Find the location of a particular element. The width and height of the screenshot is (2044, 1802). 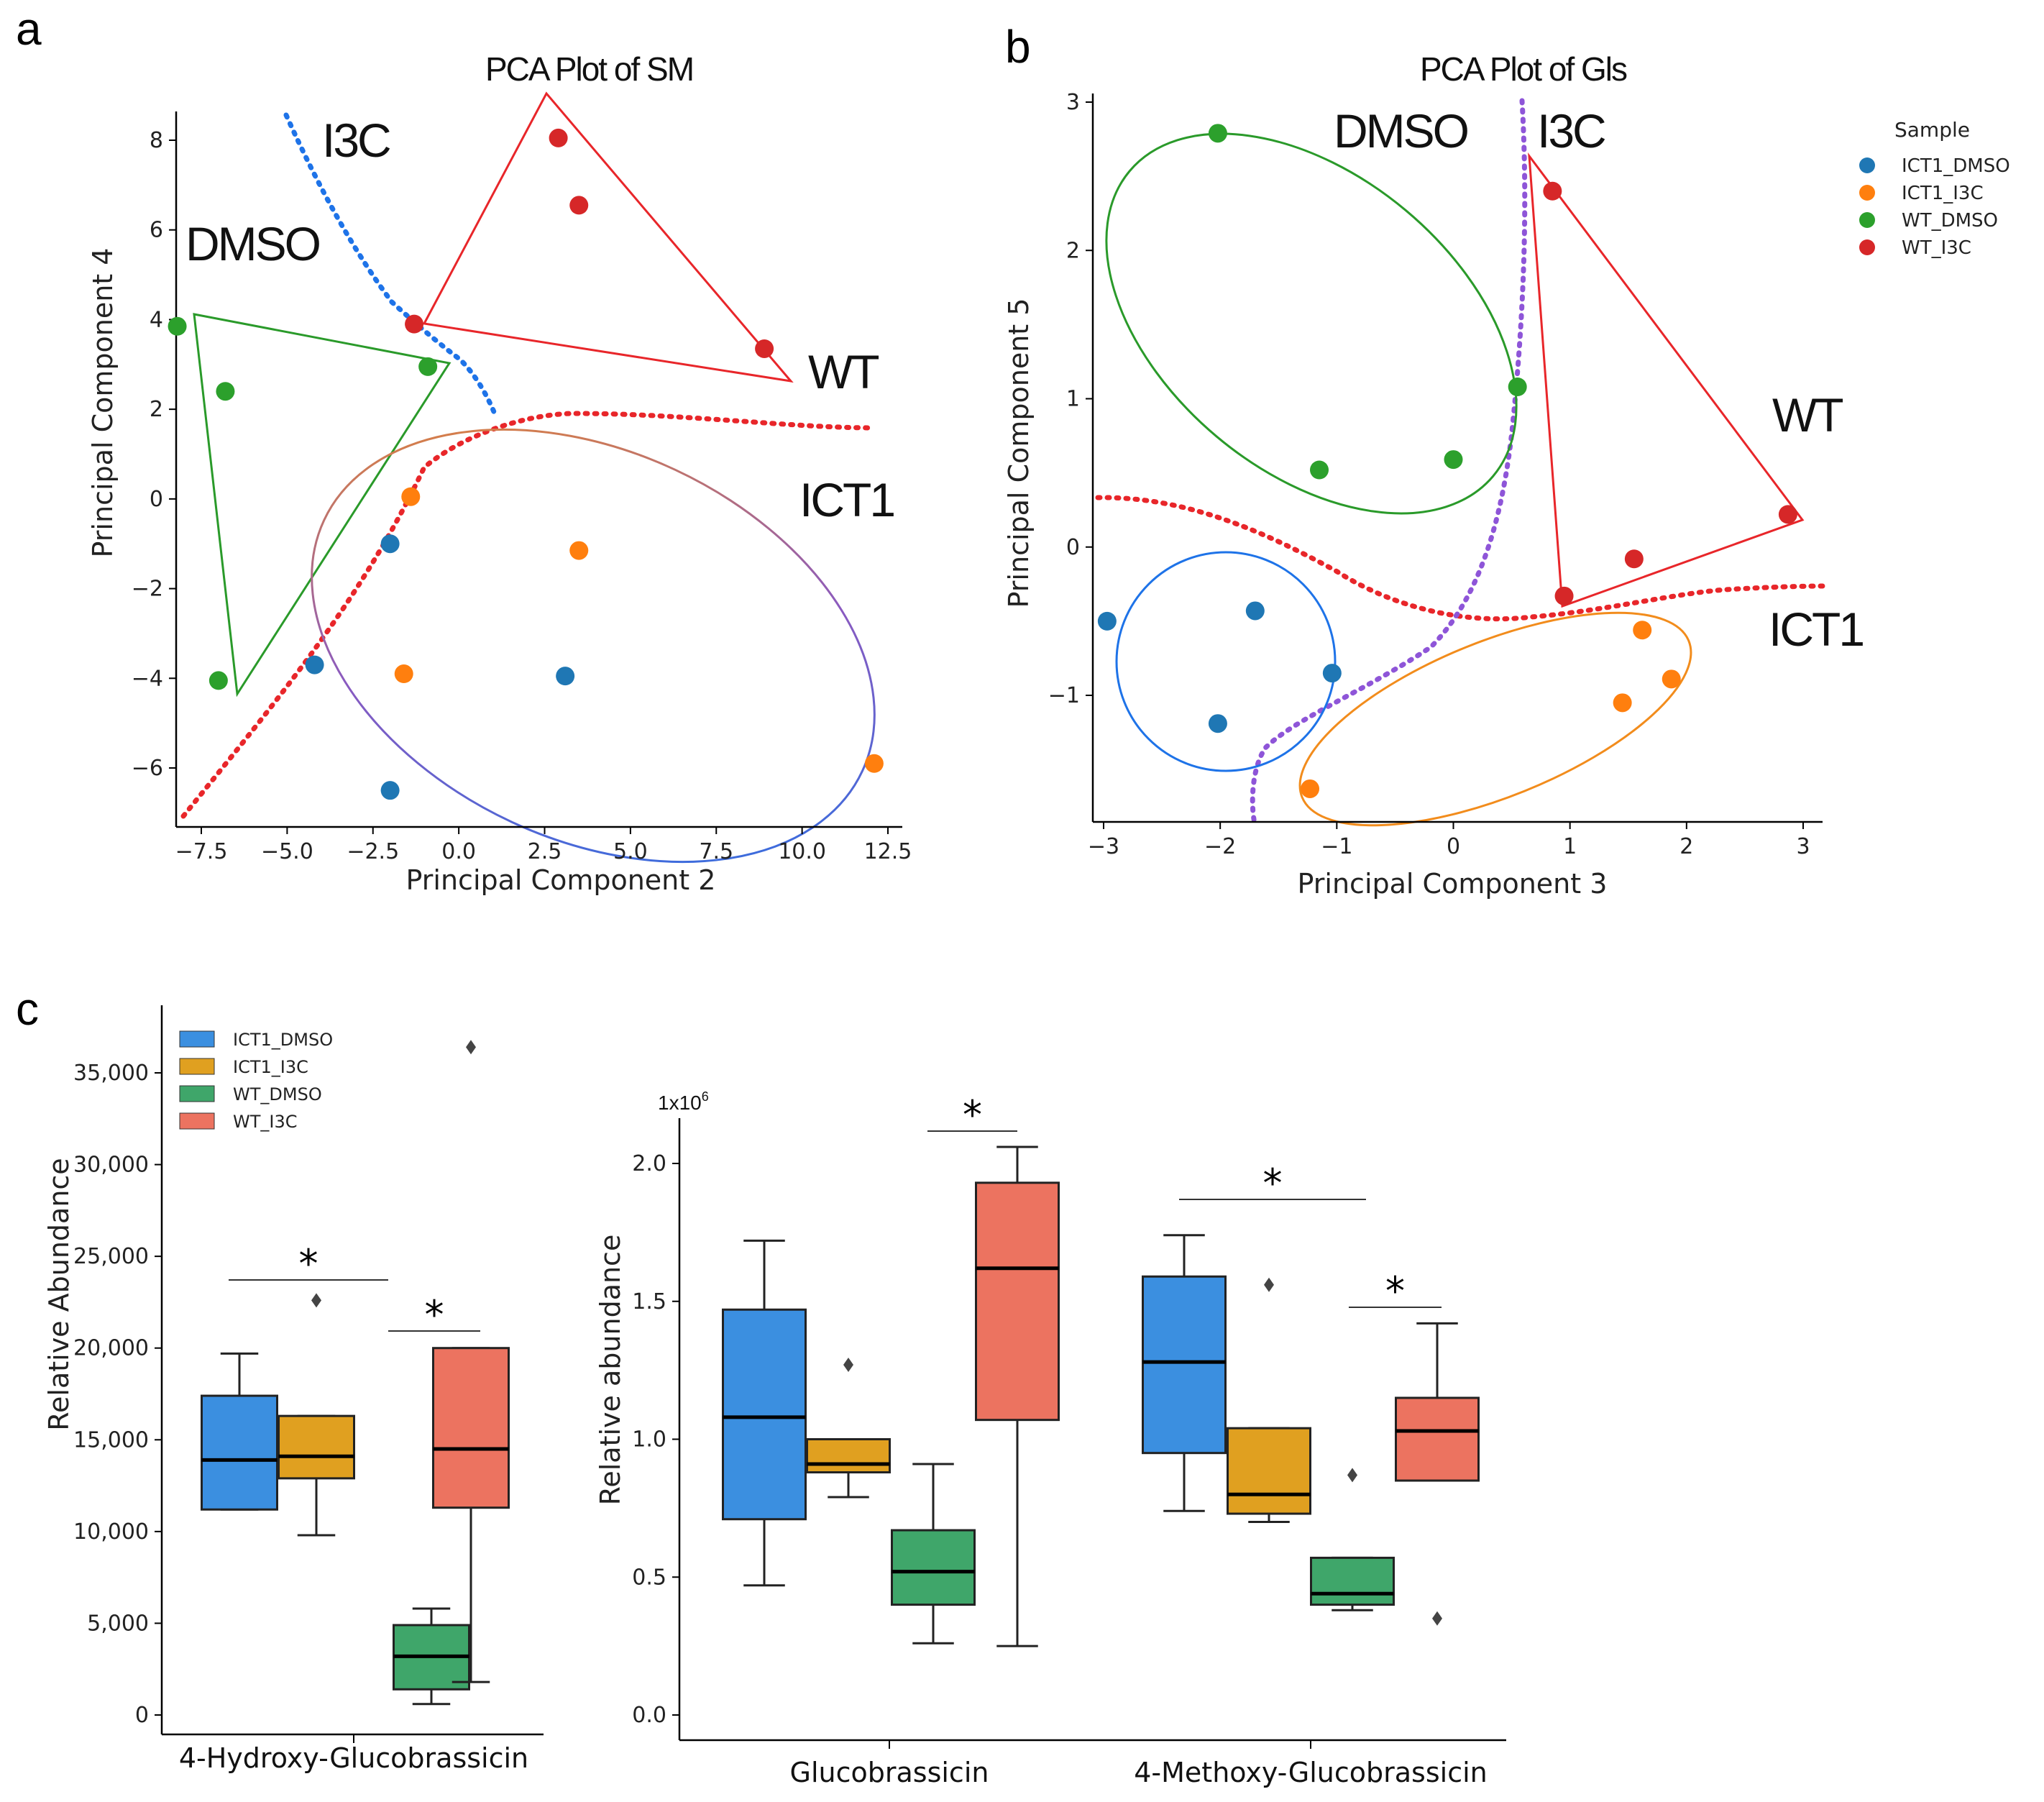

ict1-boundary-dotted is located at coordinates (528, 615).